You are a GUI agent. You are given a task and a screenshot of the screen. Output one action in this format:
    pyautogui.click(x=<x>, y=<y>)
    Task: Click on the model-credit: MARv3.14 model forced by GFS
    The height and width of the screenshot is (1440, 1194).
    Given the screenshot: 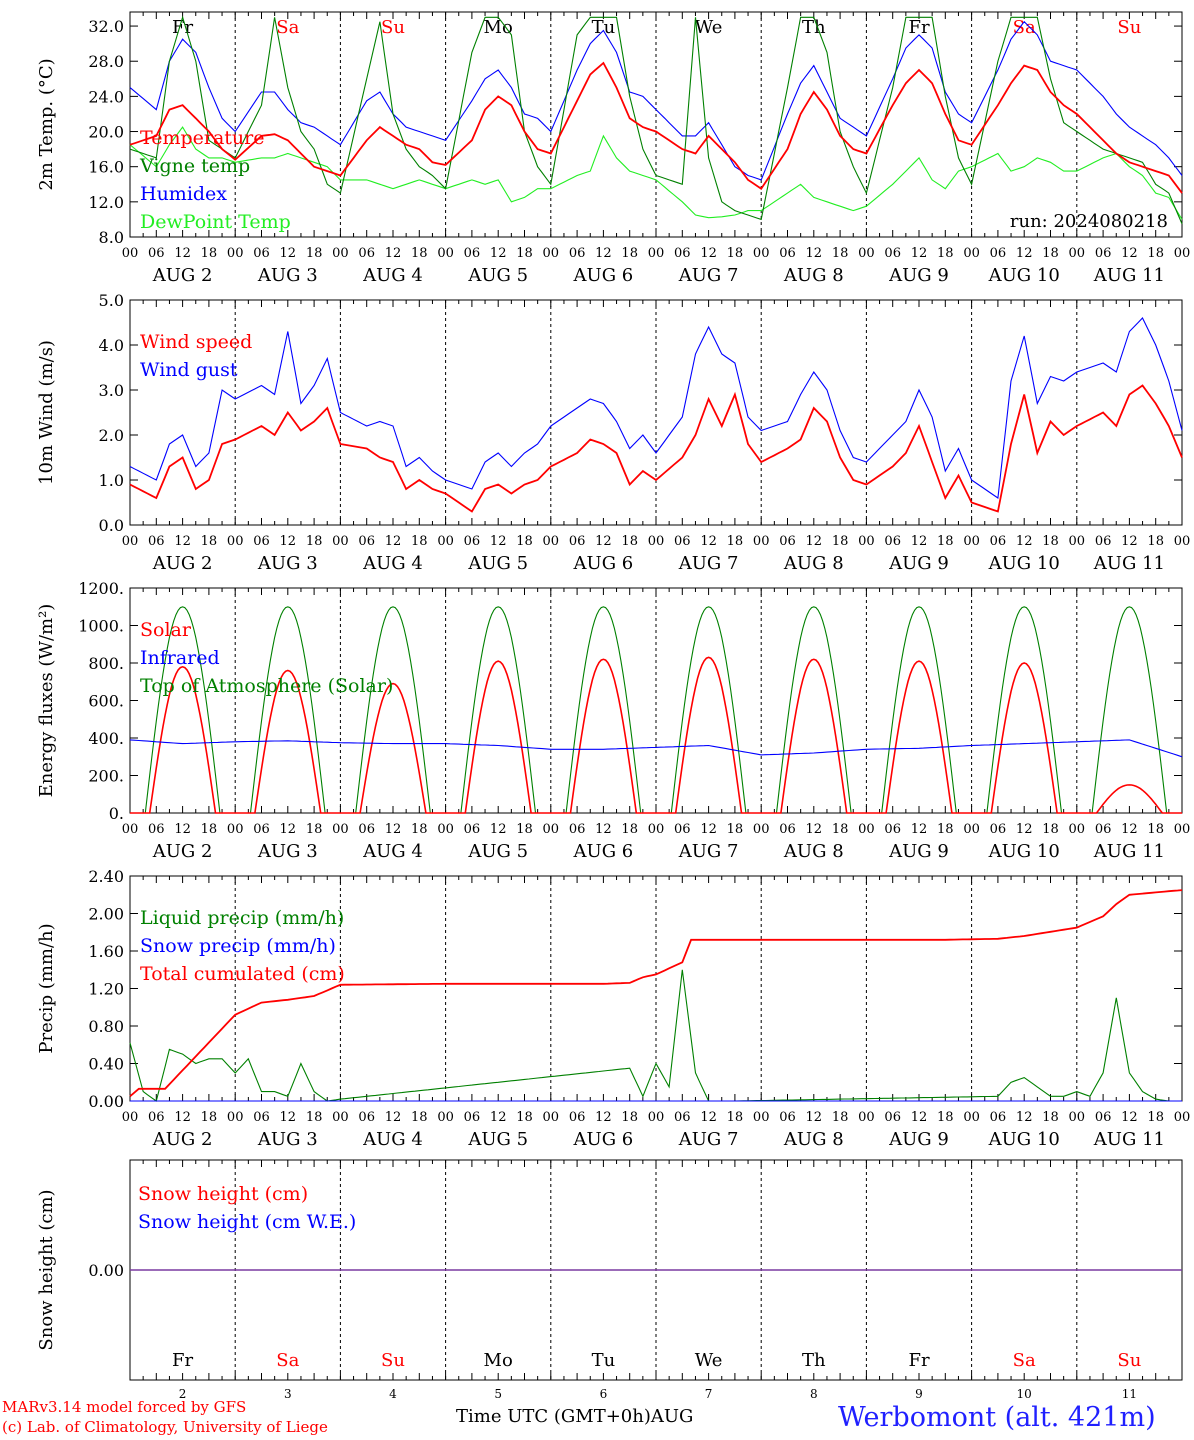 What is the action you would take?
    pyautogui.click(x=124, y=1407)
    